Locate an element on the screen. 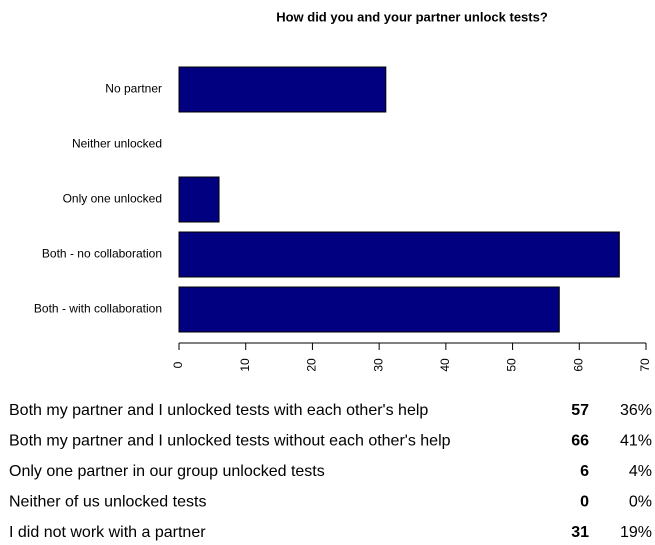  row-count: 57 is located at coordinates (580, 410).